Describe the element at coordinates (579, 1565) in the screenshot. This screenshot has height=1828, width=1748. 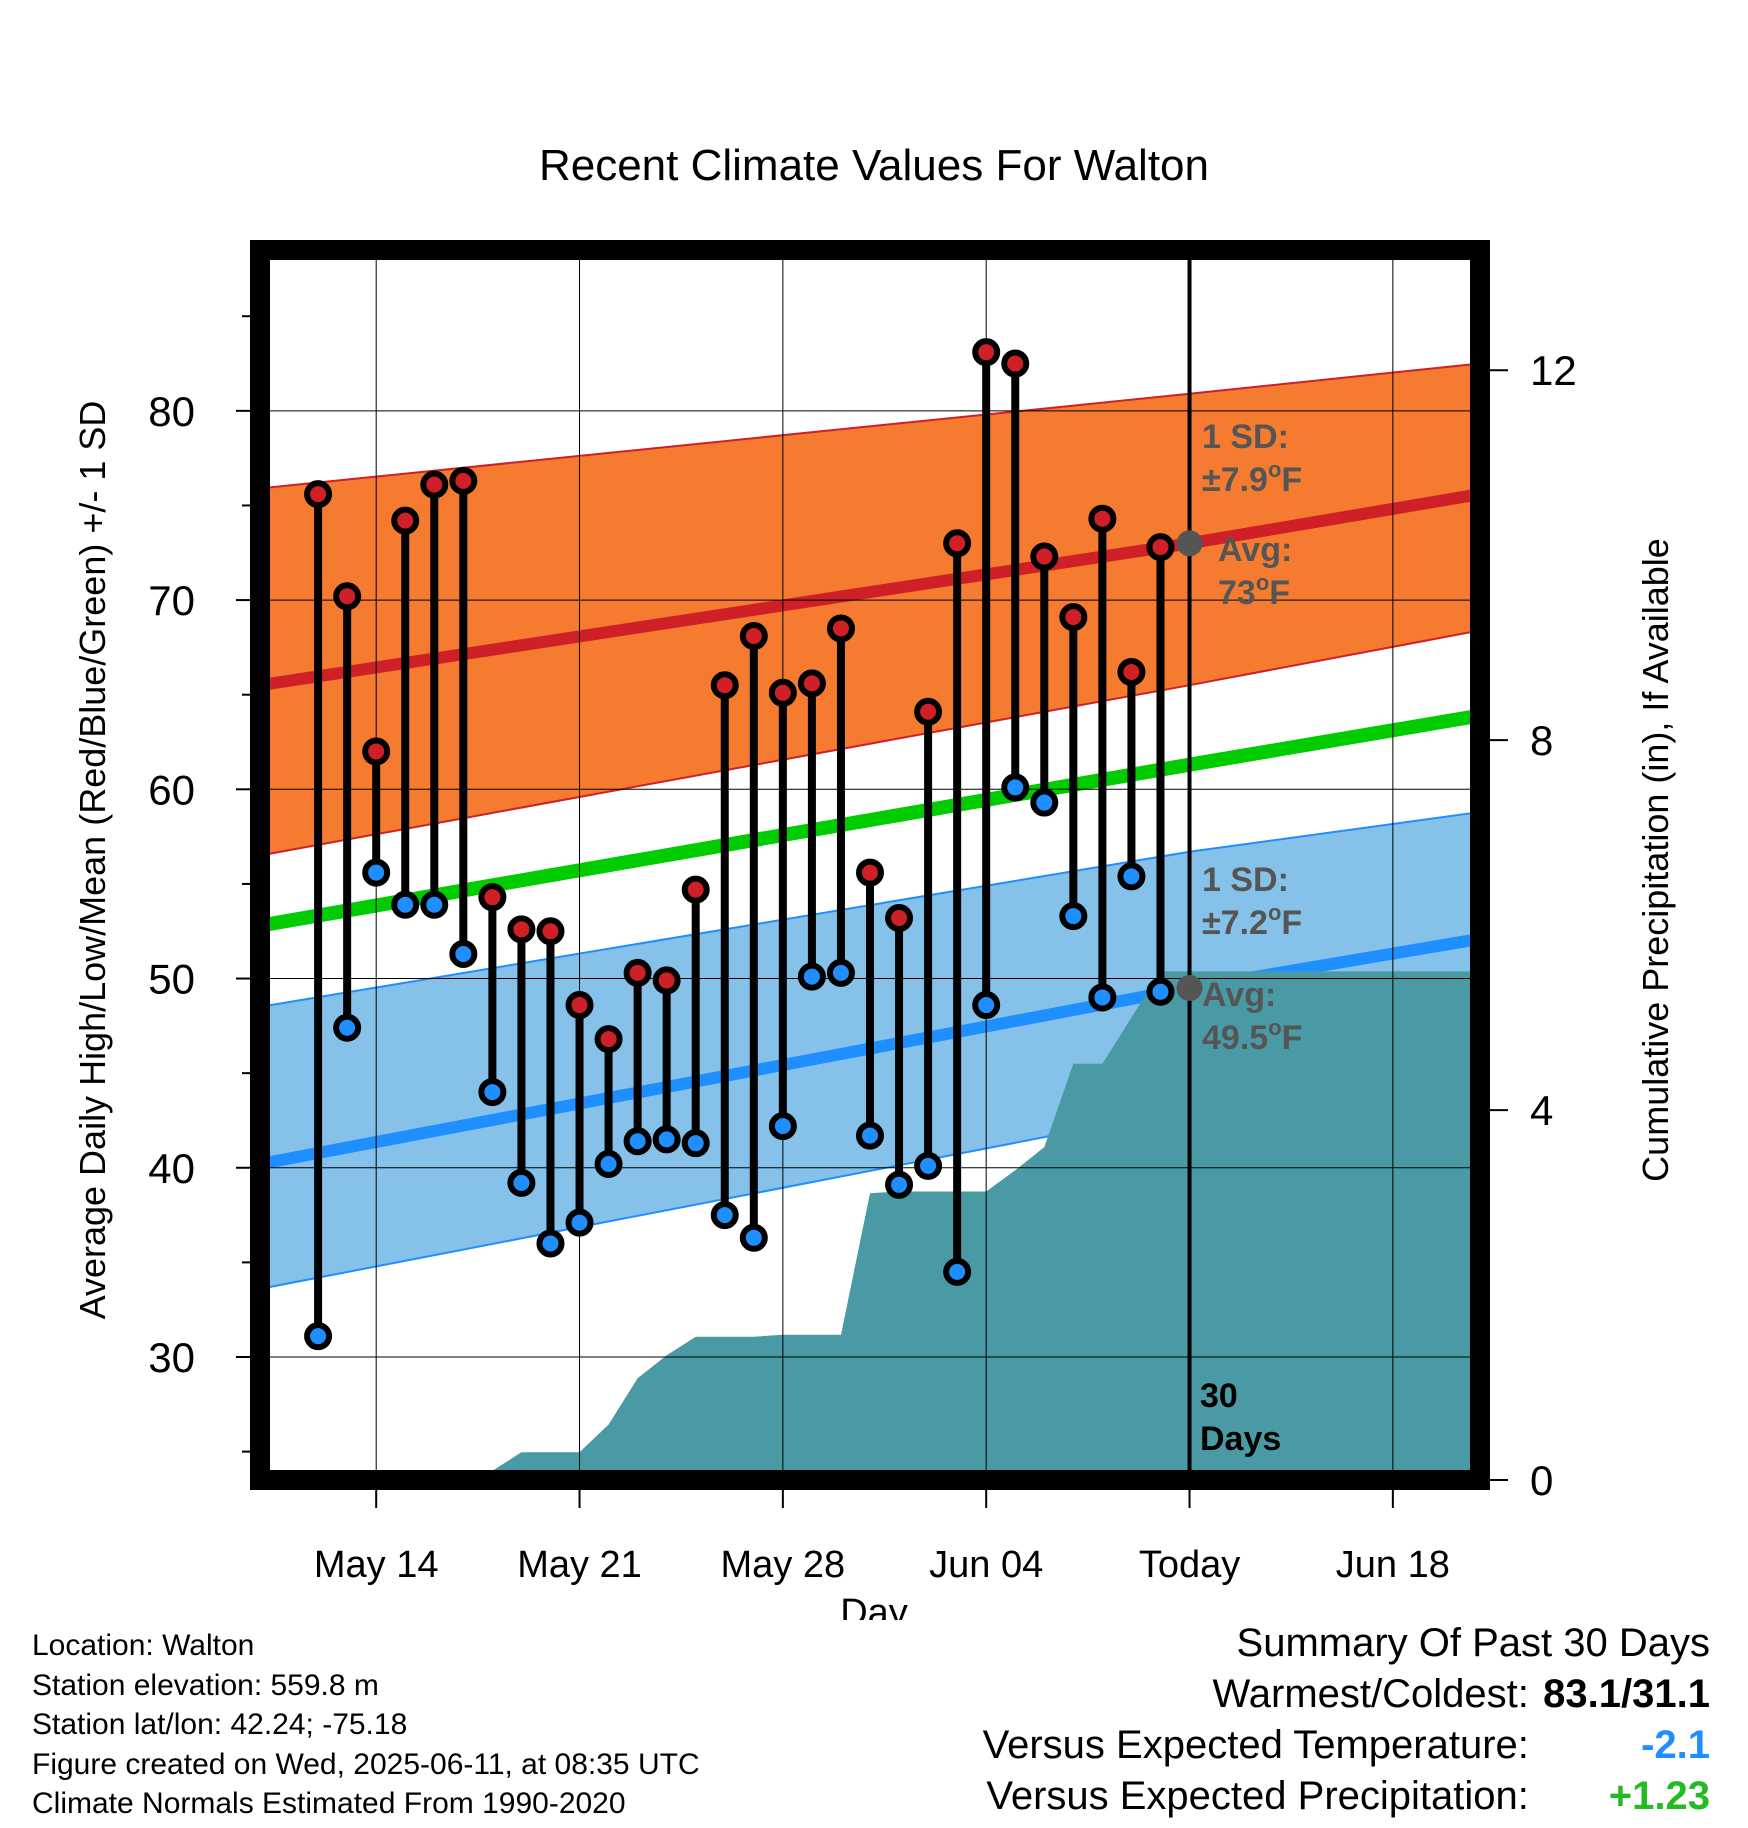
I see `x-tick-label: May 21` at that location.